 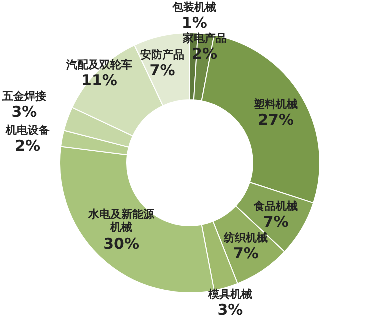 I want to click on slice-label: 水电及新能源机械, so click(x=122, y=221).